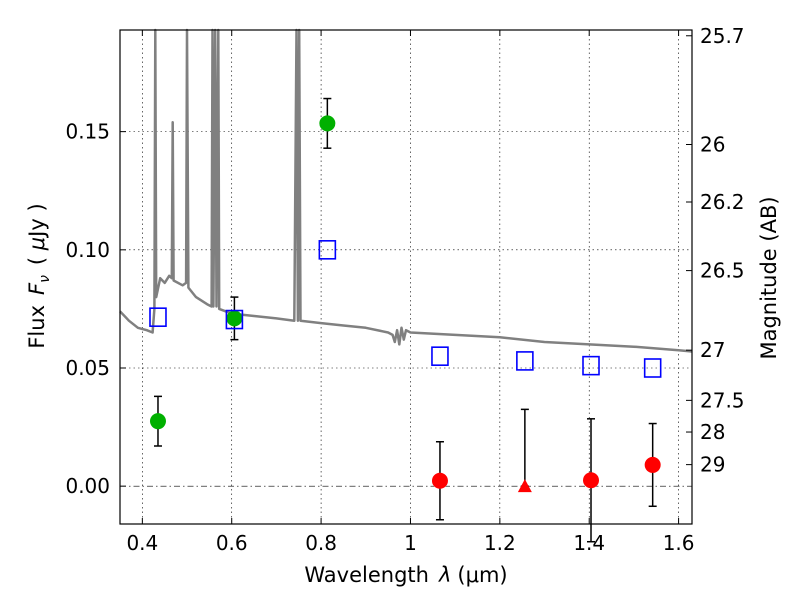  I want to click on y-tick-label: 0.05, so click(87, 368).